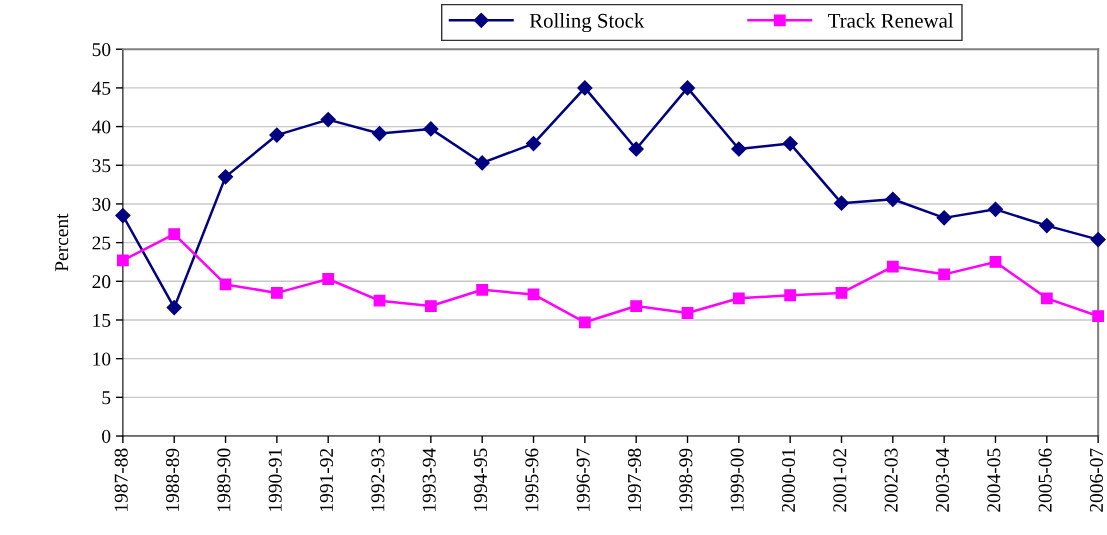 This screenshot has width=1107, height=535. I want to click on x-tick-label: 1990-91, so click(275, 480).